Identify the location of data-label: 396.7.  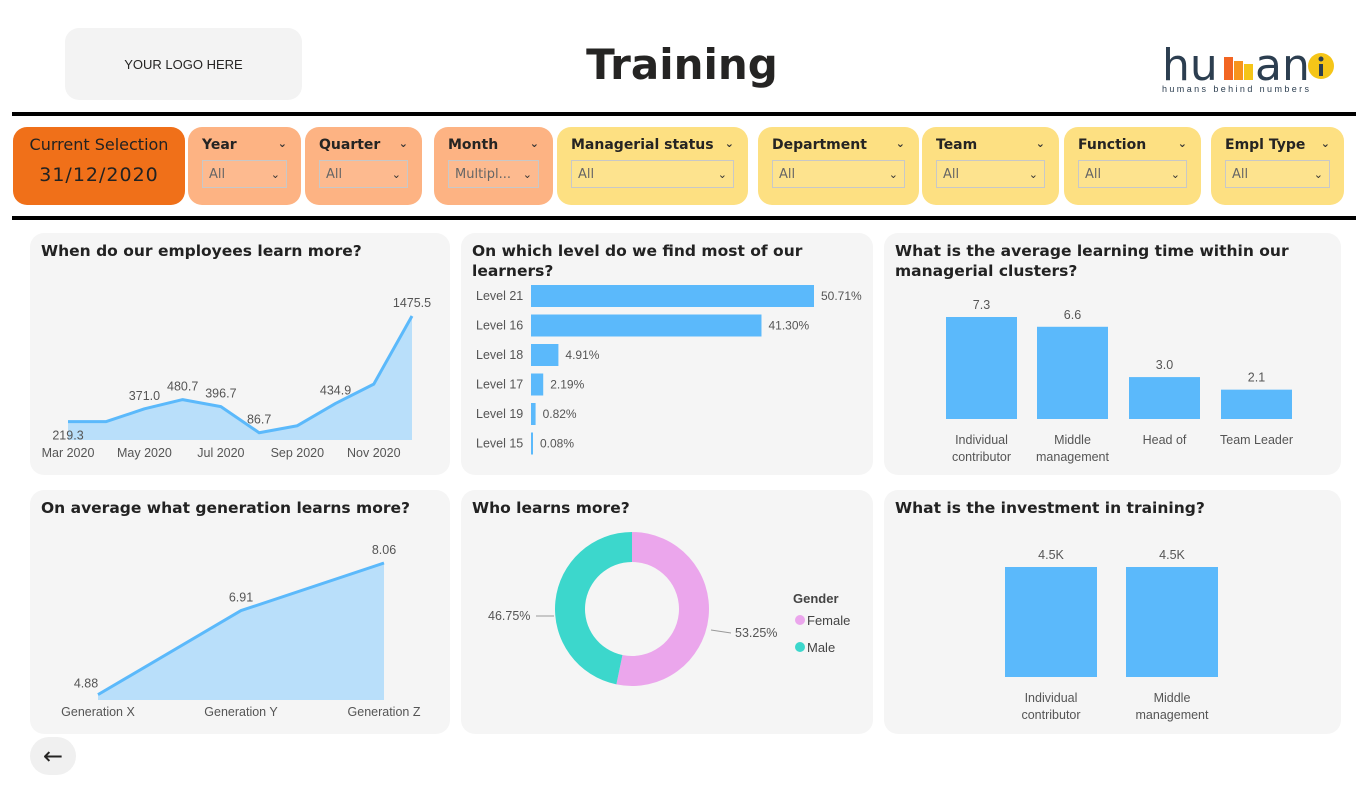
(220, 394).